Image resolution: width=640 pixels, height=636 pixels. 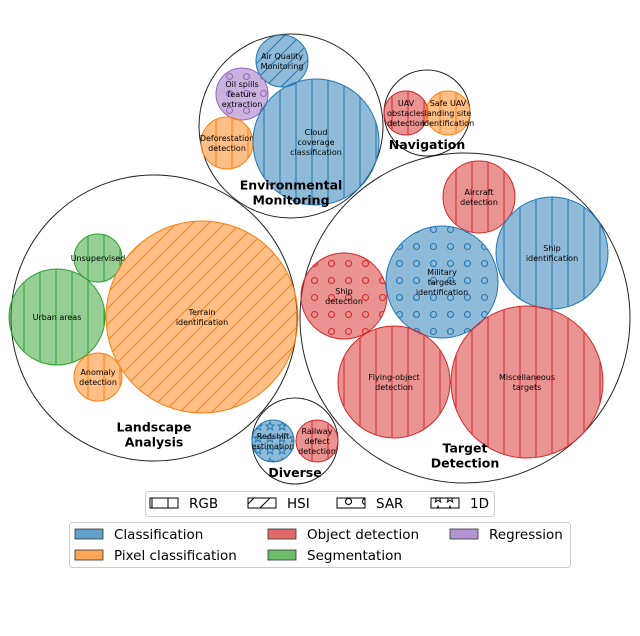 What do you see at coordinates (442, 272) in the screenshot?
I see `bubble-label-line: Military` at bounding box center [442, 272].